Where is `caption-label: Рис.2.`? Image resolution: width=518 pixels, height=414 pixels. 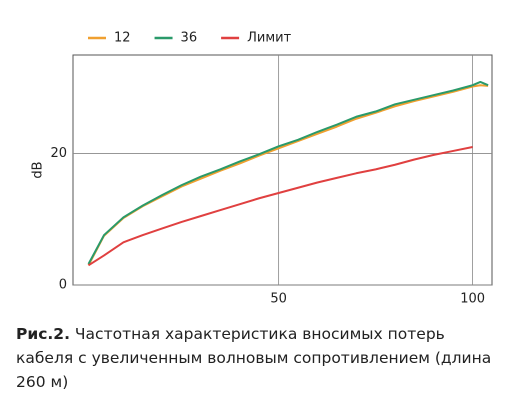 caption-label: Рис.2. is located at coordinates (43, 334).